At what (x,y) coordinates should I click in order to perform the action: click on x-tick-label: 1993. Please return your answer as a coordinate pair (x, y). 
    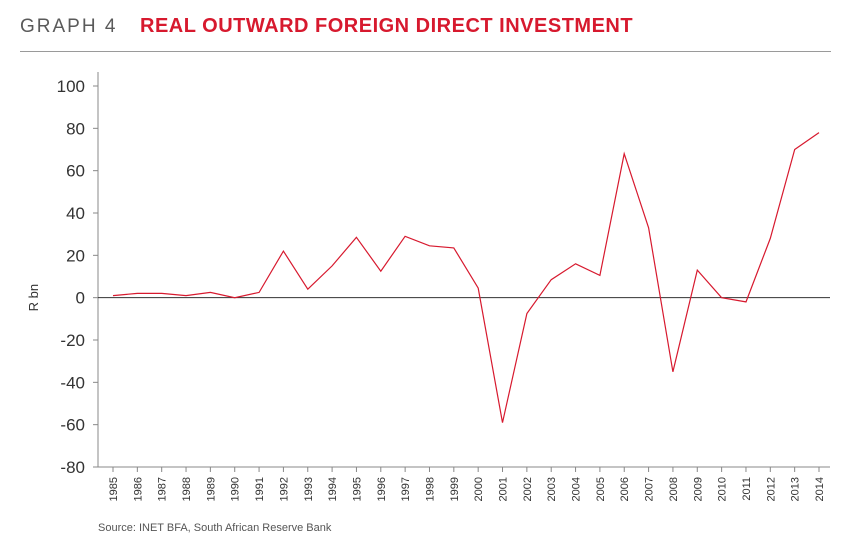
    Looking at the image, I should click on (309, 489).